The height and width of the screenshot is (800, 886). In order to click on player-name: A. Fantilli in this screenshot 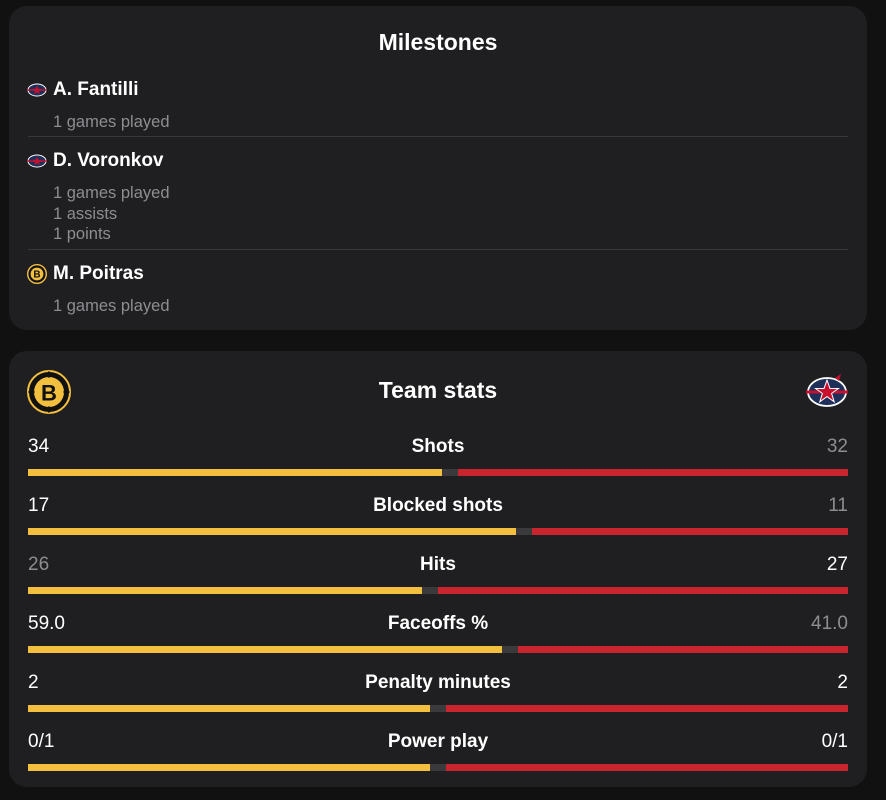, I will do `click(96, 89)`.